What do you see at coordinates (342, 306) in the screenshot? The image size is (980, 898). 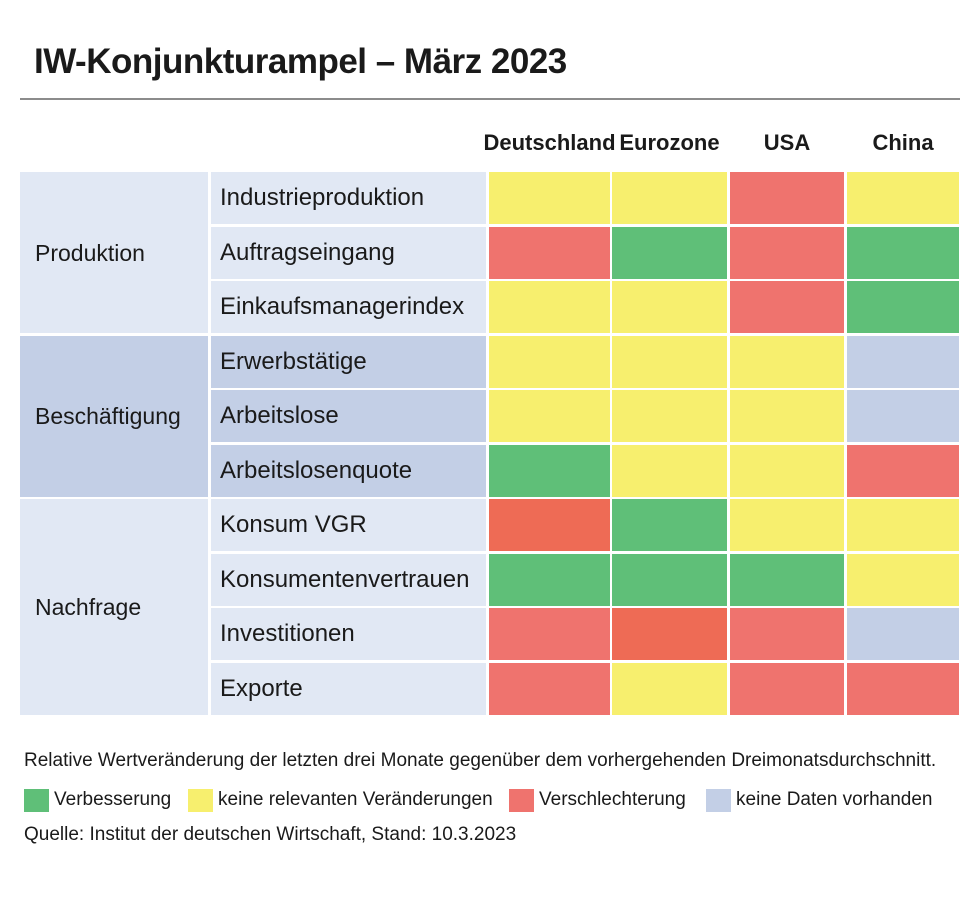 I see `indicator-label: Einkaufsmanagerindex` at bounding box center [342, 306].